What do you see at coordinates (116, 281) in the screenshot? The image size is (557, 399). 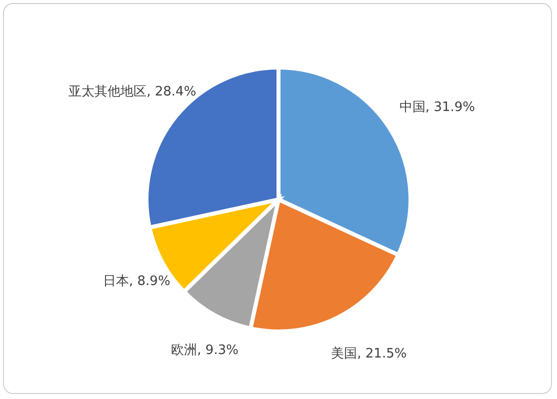 I see `slice-label: 日本` at bounding box center [116, 281].